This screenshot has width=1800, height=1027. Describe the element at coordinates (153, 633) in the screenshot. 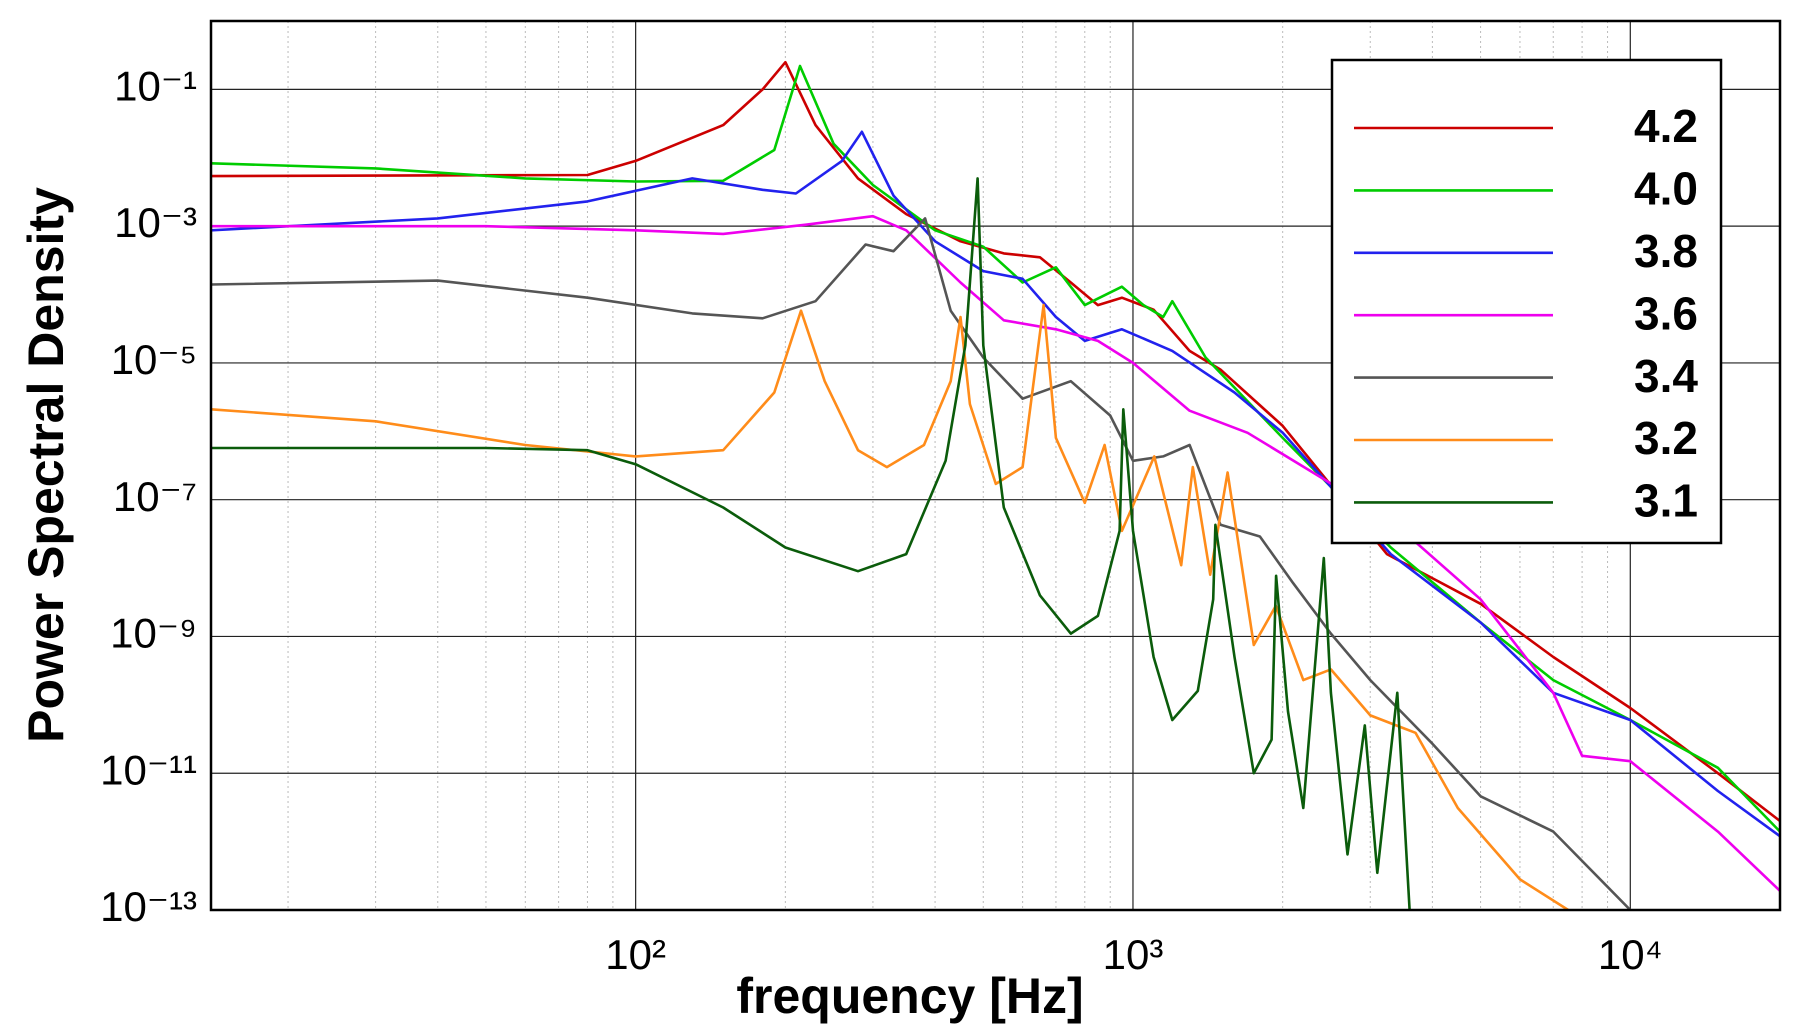

I see `y-tick-label: 10⁻⁹` at that location.